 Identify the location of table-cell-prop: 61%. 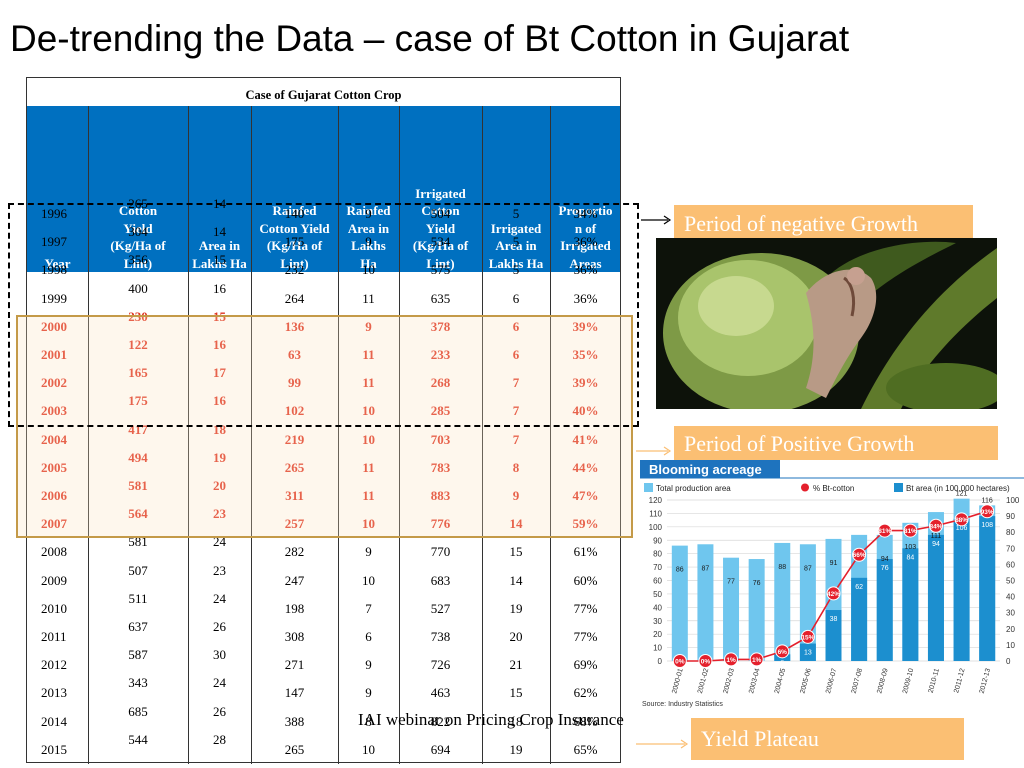
(585, 552).